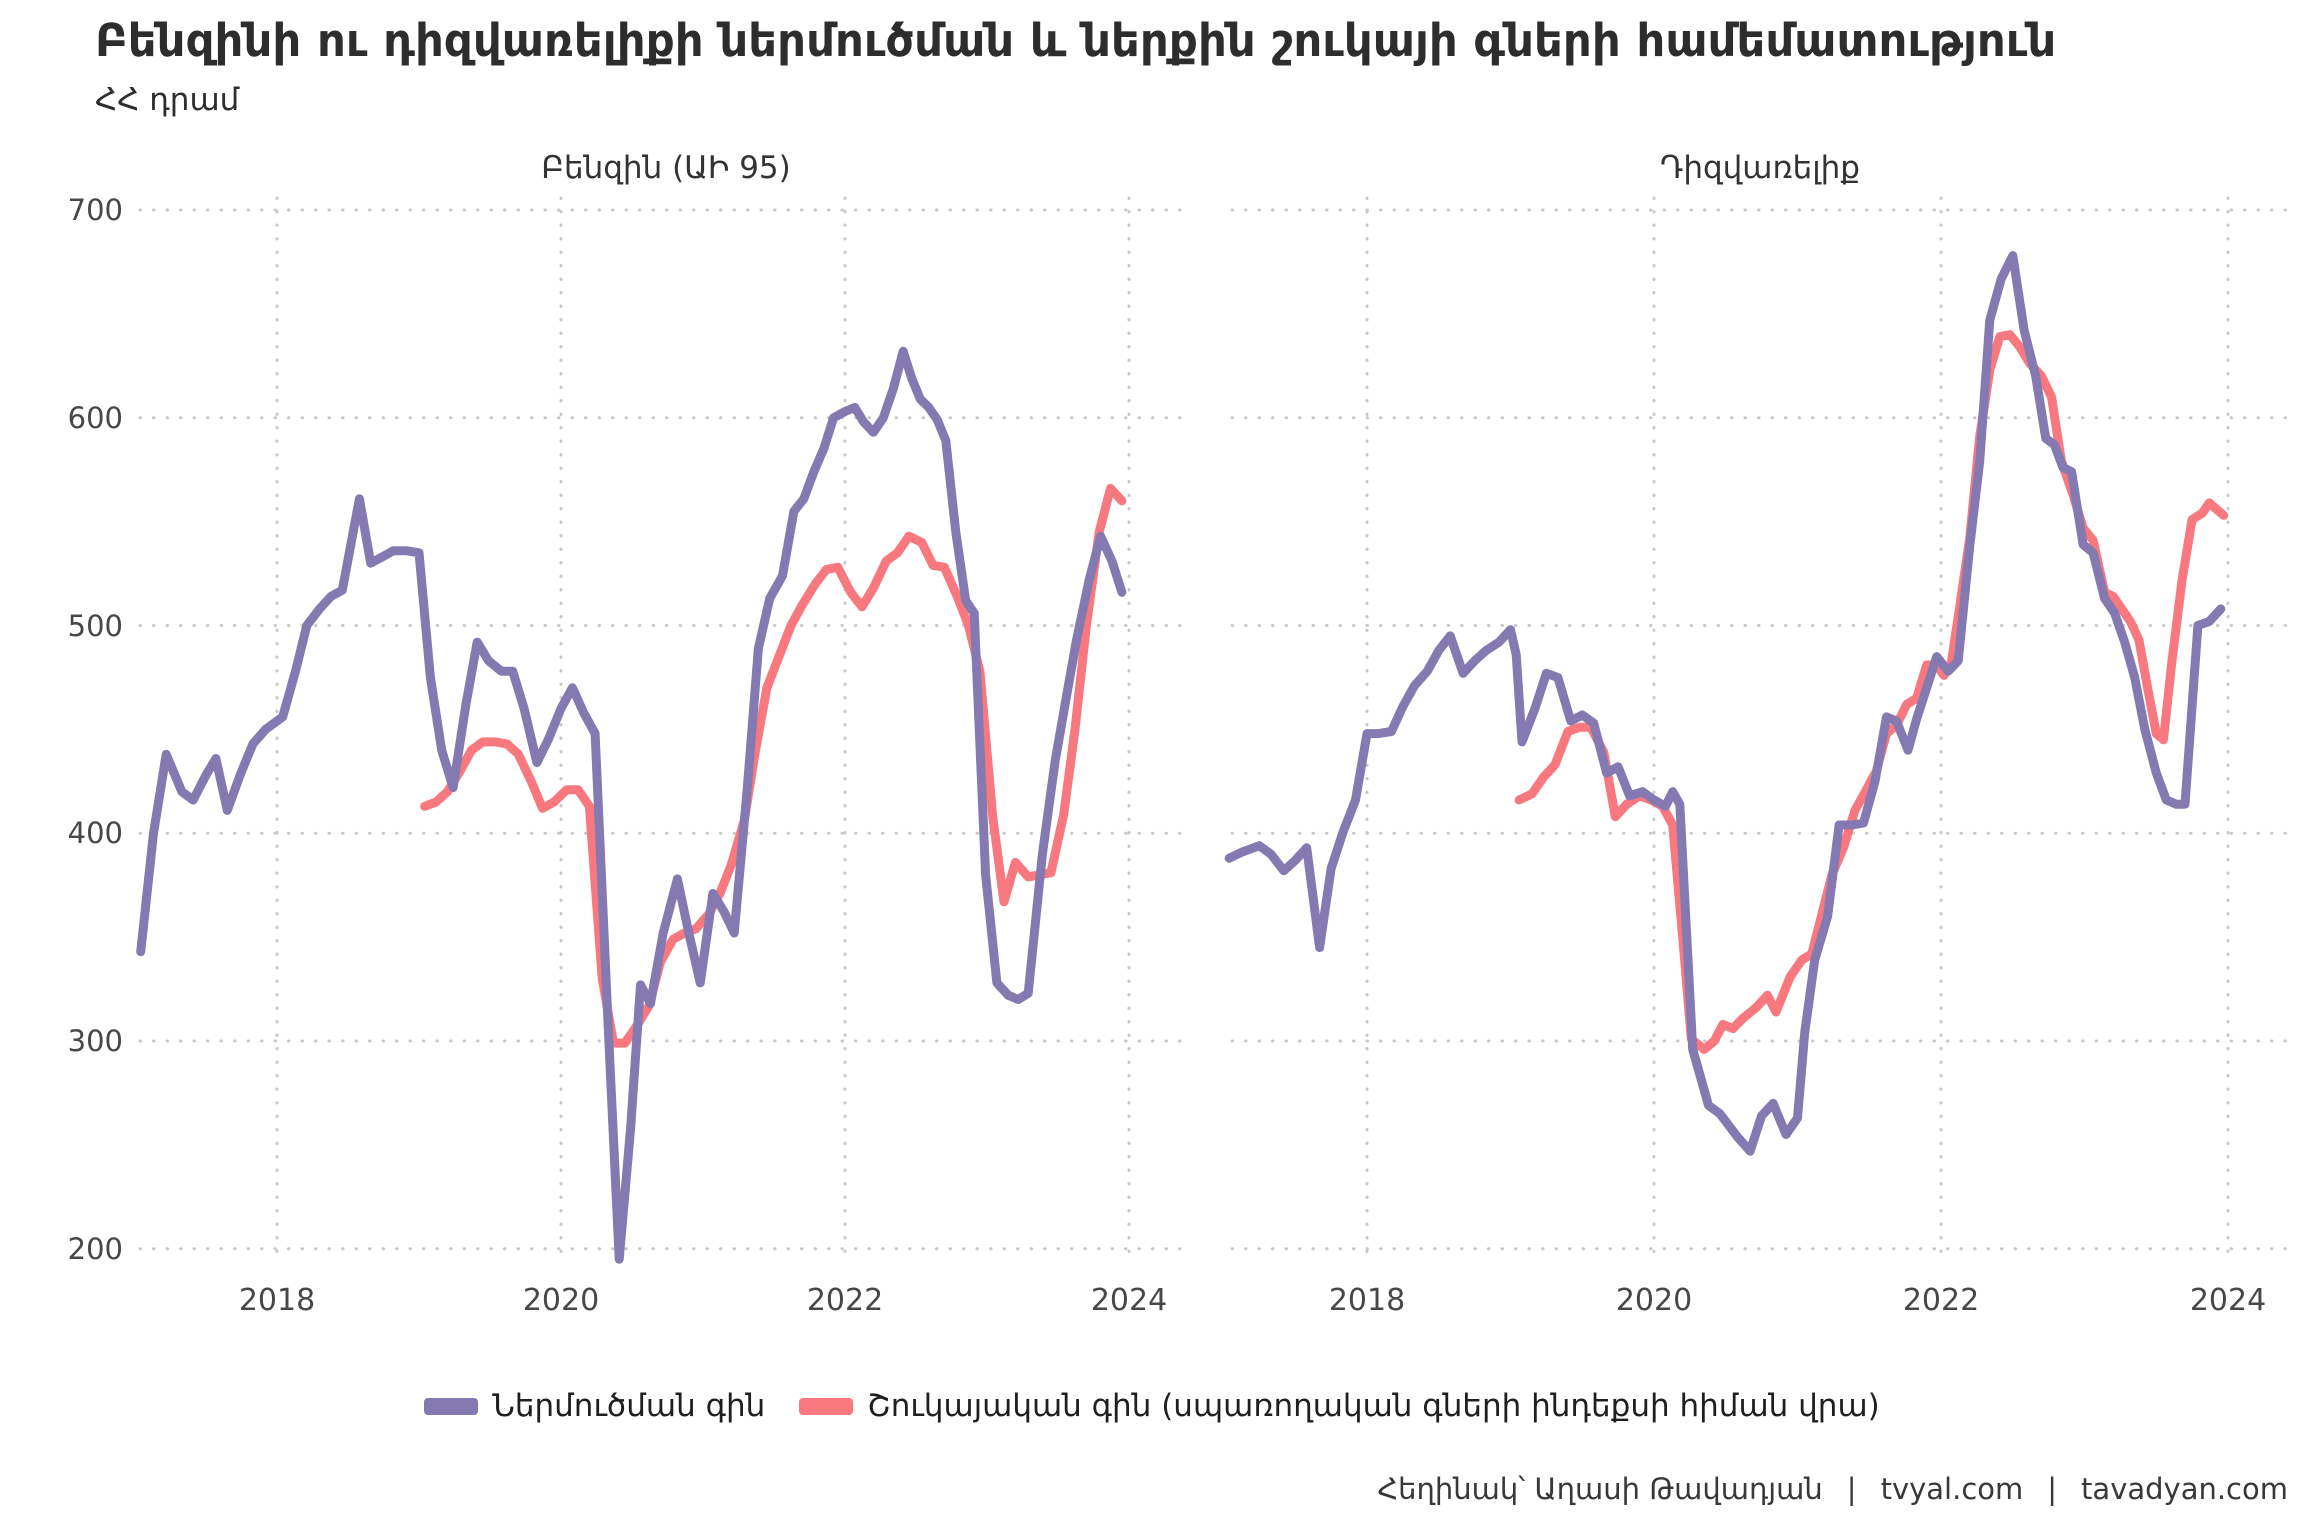 The height and width of the screenshot is (1536, 2304). I want to click on y-tick-label: 200, so click(95, 1248).